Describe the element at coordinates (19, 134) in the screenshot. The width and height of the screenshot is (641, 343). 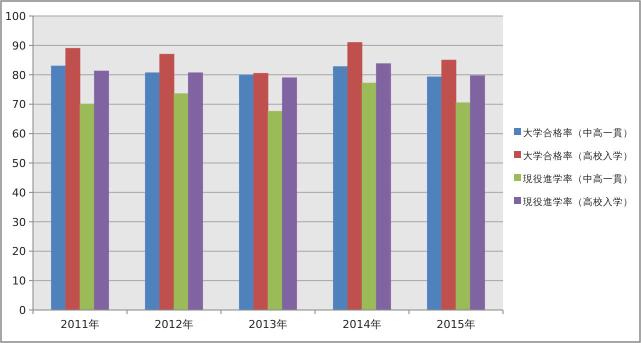
I see `y-tick-label: 60` at that location.